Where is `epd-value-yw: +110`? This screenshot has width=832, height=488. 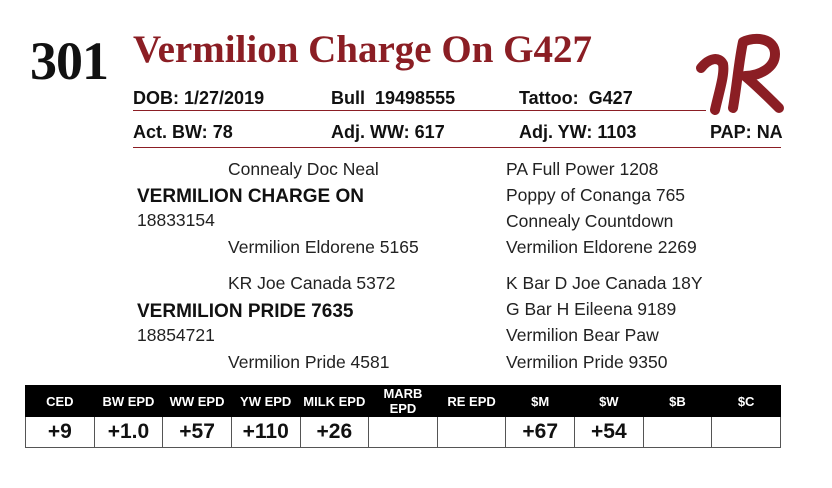 epd-value-yw: +110 is located at coordinates (265, 432).